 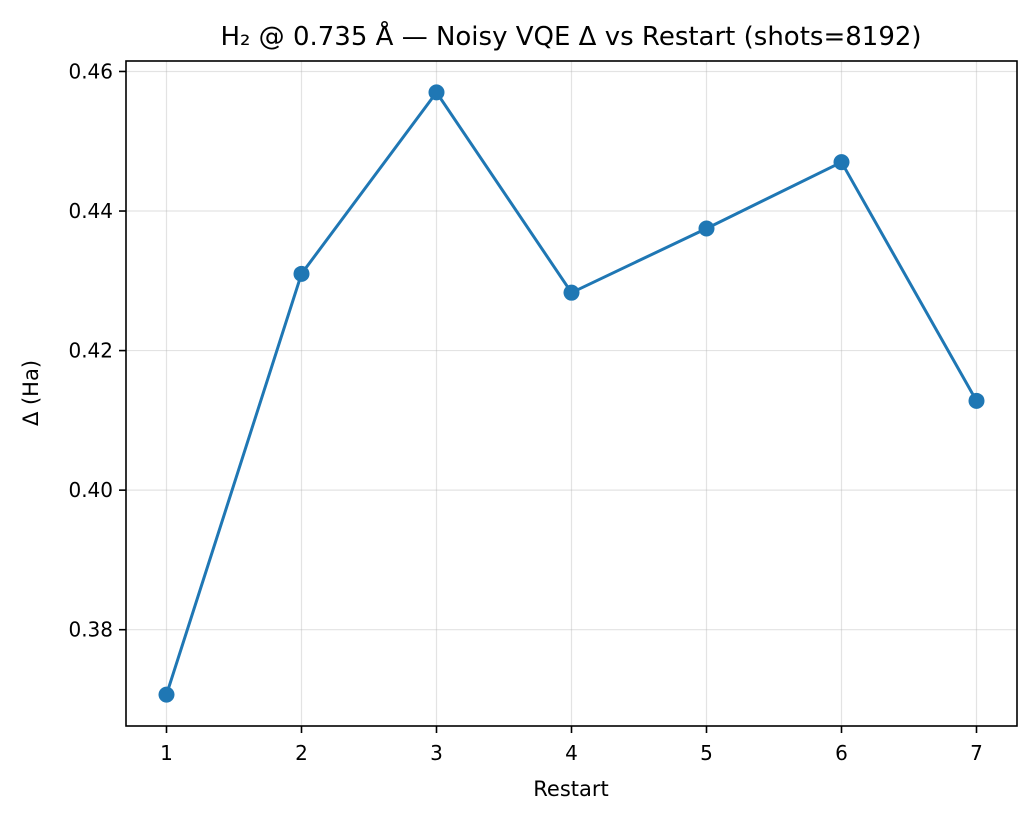 I want to click on y-tick-label: 0.46, so click(x=90, y=71).